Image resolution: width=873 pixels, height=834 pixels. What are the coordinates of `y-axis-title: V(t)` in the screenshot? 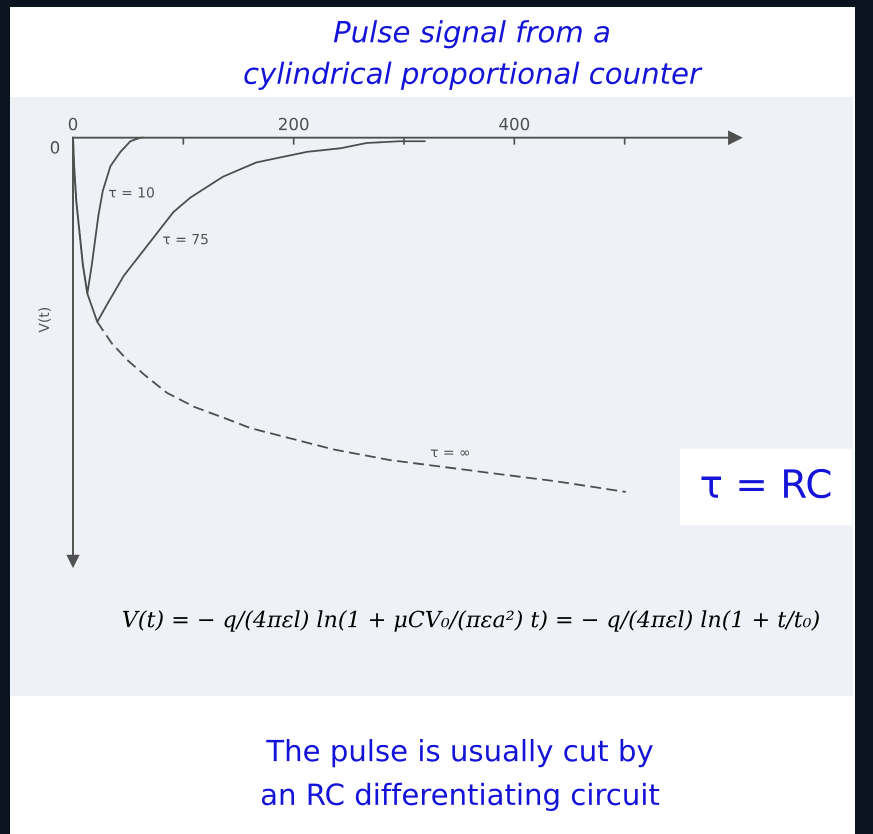 It's located at (44, 320).